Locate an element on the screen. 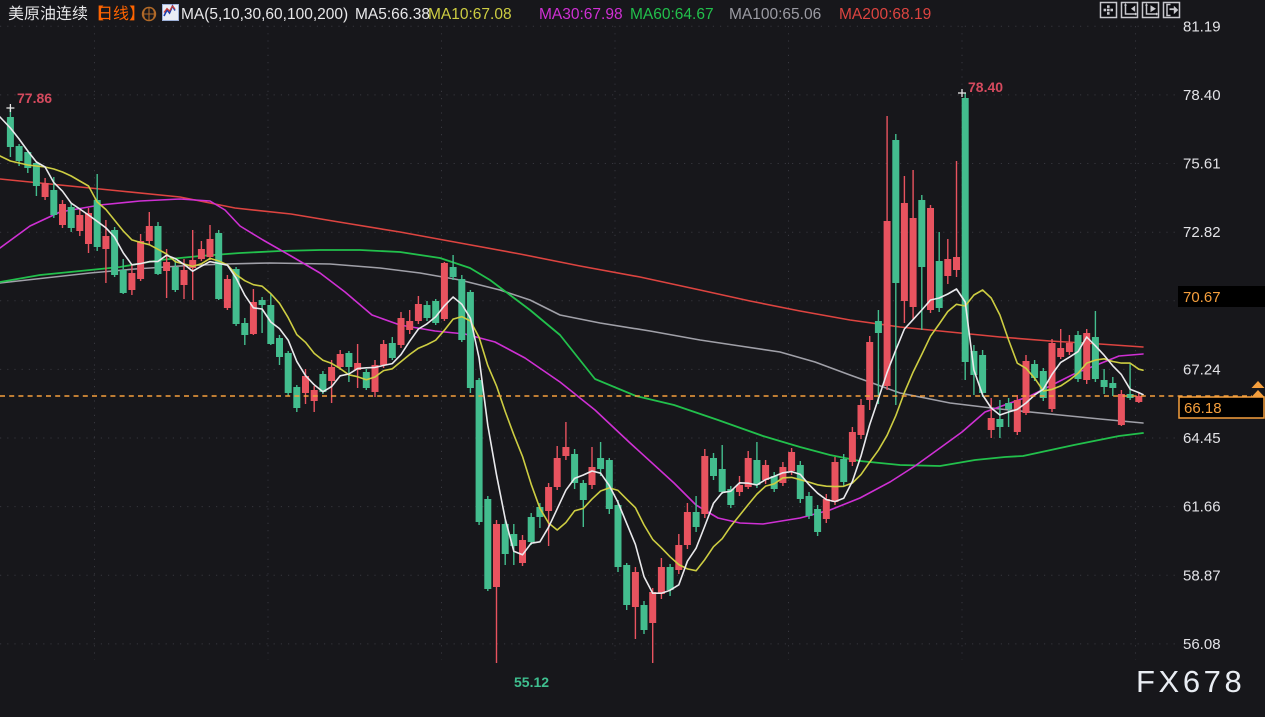  svg-text: MA10:67.08 is located at coordinates (470, 14).